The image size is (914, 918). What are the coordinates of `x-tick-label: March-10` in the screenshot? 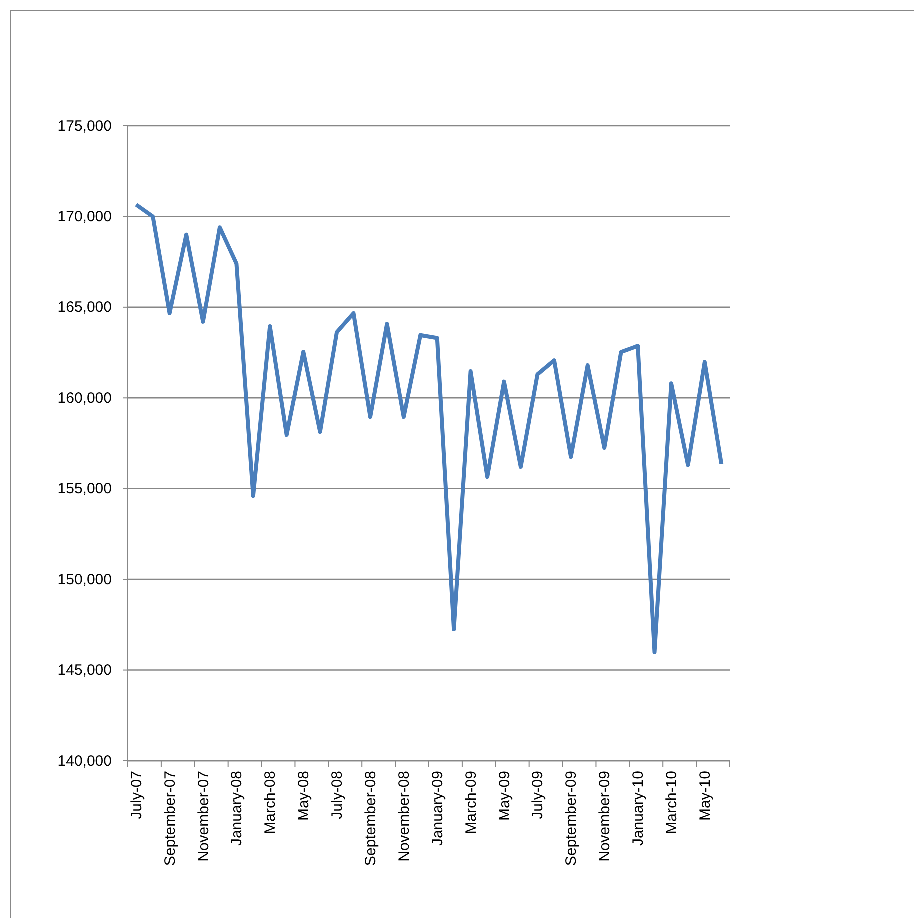 It's located at (671, 802).